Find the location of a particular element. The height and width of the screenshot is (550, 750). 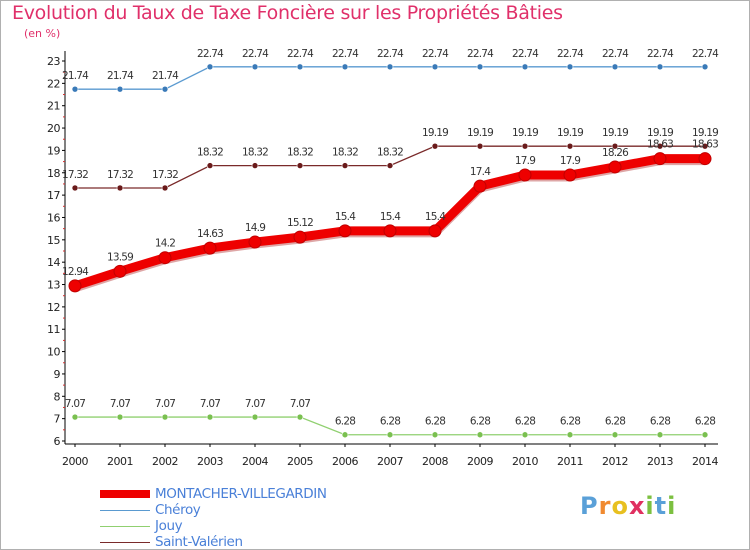

y-tick-label: 20 is located at coordinates (53, 128).